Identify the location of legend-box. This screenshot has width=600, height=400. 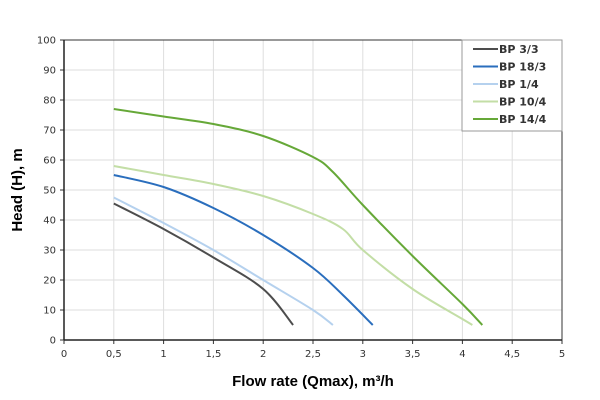
(512, 85).